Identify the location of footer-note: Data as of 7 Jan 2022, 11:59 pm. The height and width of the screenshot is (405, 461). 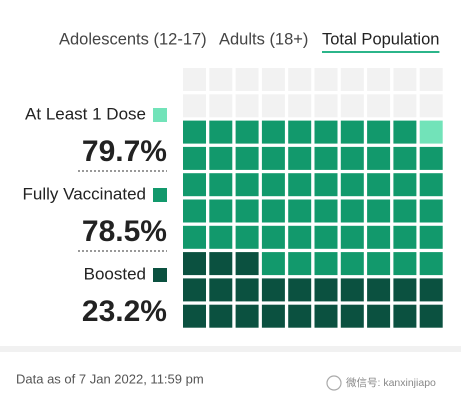
(110, 378).